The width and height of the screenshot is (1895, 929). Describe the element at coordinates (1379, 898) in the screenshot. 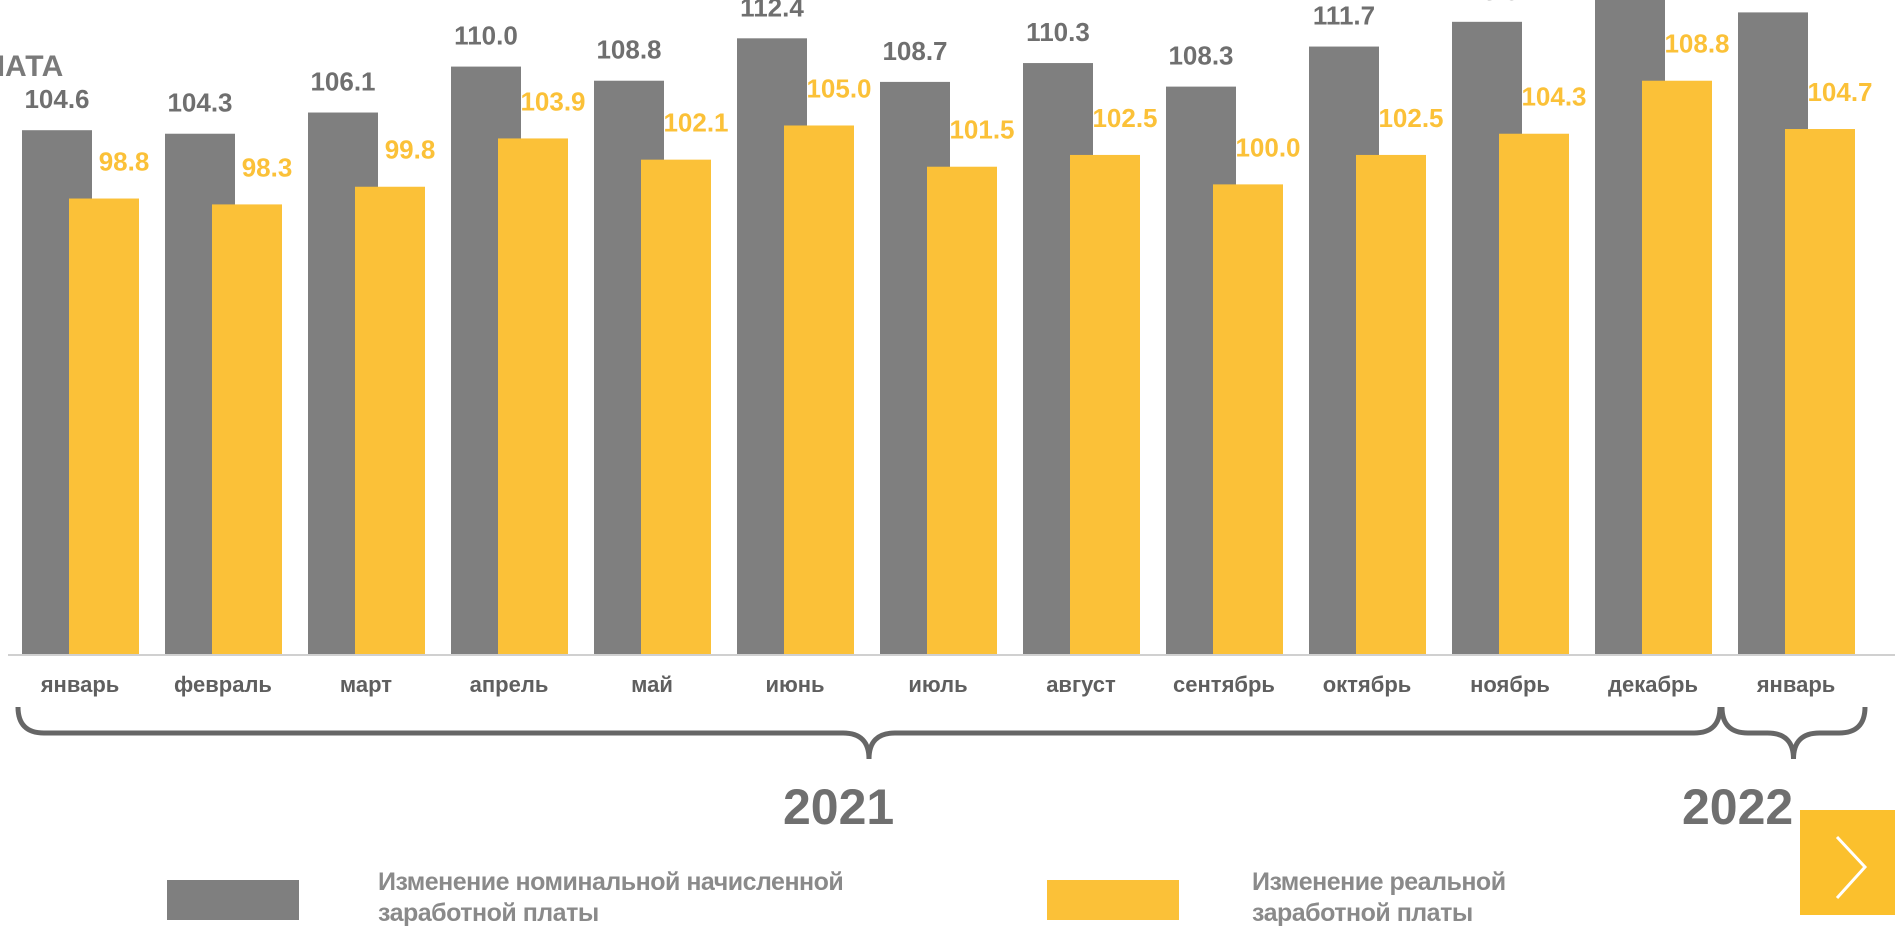

I see `legend-label-real: Изменение реальной заработной платы` at that location.